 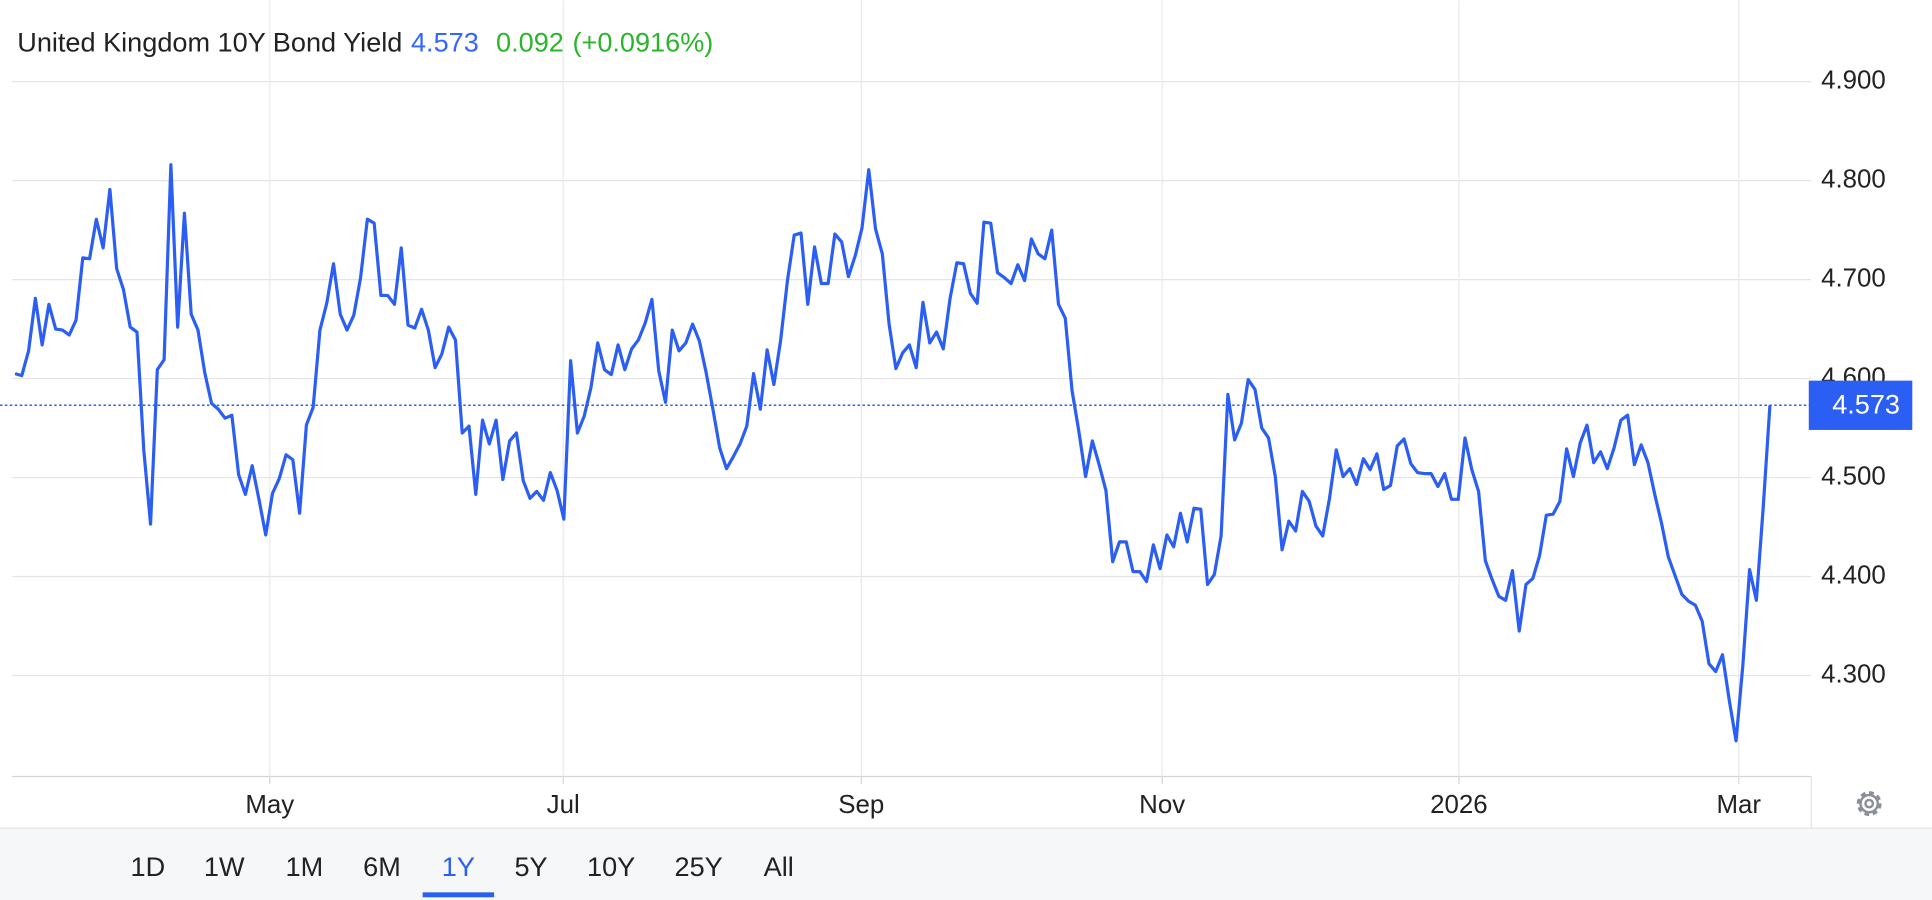 I want to click on gear-teeth, so click(x=1869, y=804).